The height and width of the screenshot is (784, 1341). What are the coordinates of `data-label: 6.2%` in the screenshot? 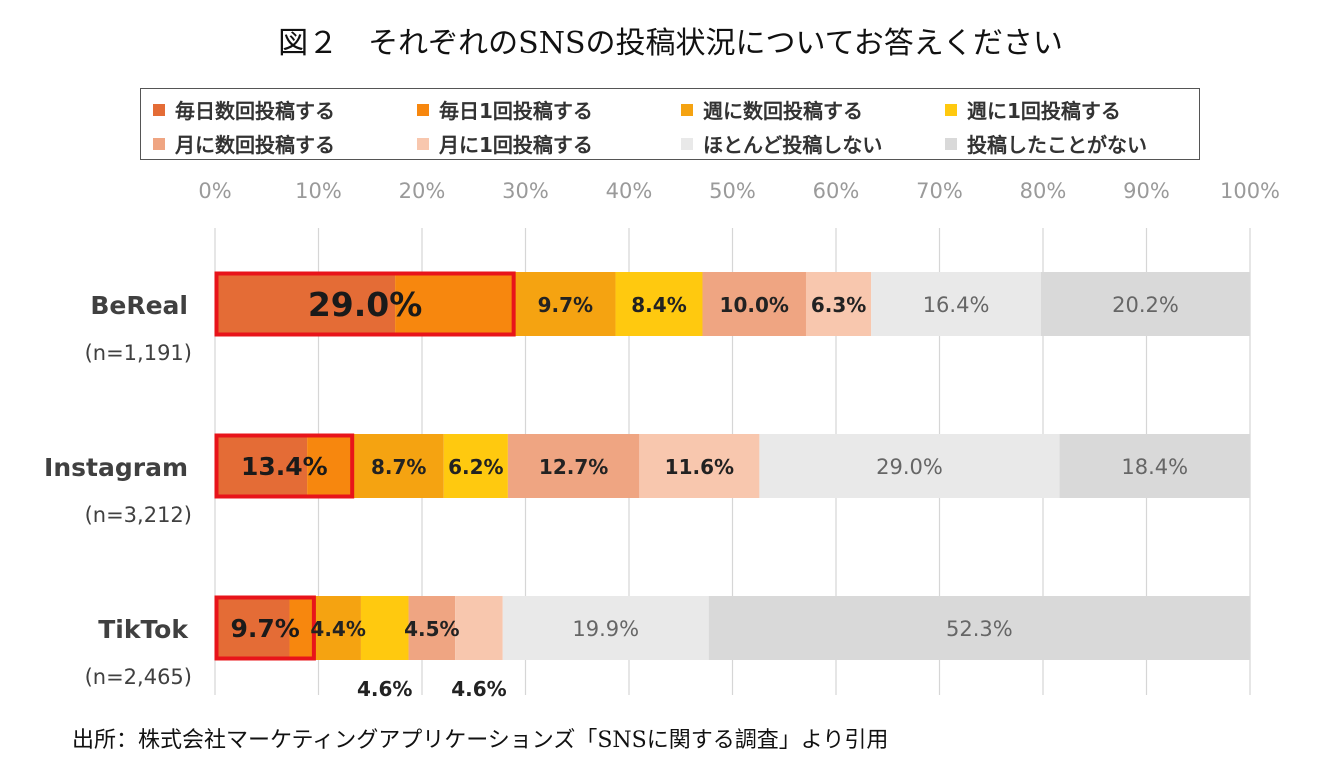 It's located at (475, 467).